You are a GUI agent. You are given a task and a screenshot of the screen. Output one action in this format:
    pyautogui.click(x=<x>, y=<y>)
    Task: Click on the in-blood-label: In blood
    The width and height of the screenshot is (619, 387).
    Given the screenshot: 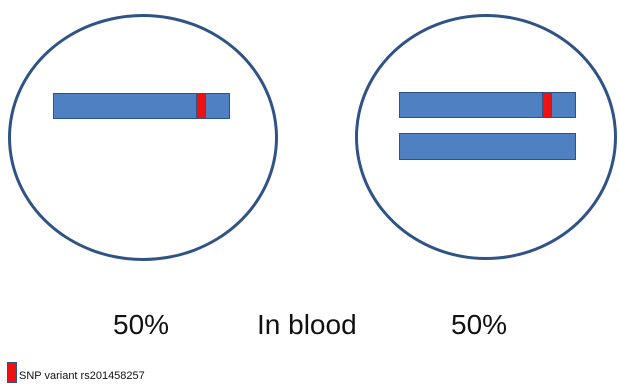 What is the action you would take?
    pyautogui.click(x=307, y=324)
    